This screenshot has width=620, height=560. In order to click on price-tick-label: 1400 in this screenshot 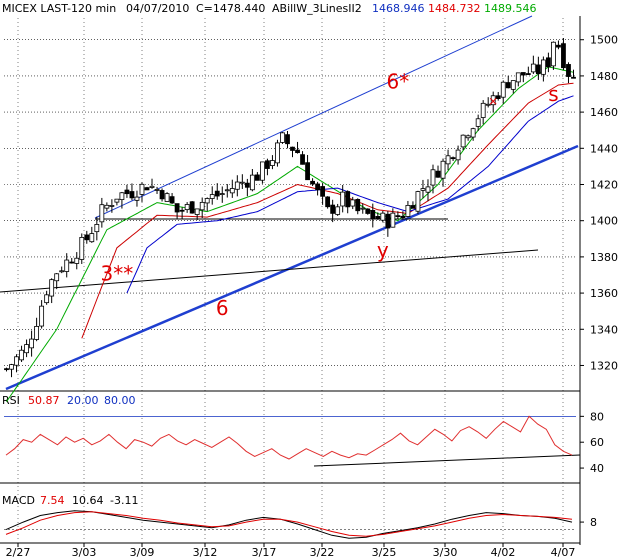, I will do `click(604, 221)`.